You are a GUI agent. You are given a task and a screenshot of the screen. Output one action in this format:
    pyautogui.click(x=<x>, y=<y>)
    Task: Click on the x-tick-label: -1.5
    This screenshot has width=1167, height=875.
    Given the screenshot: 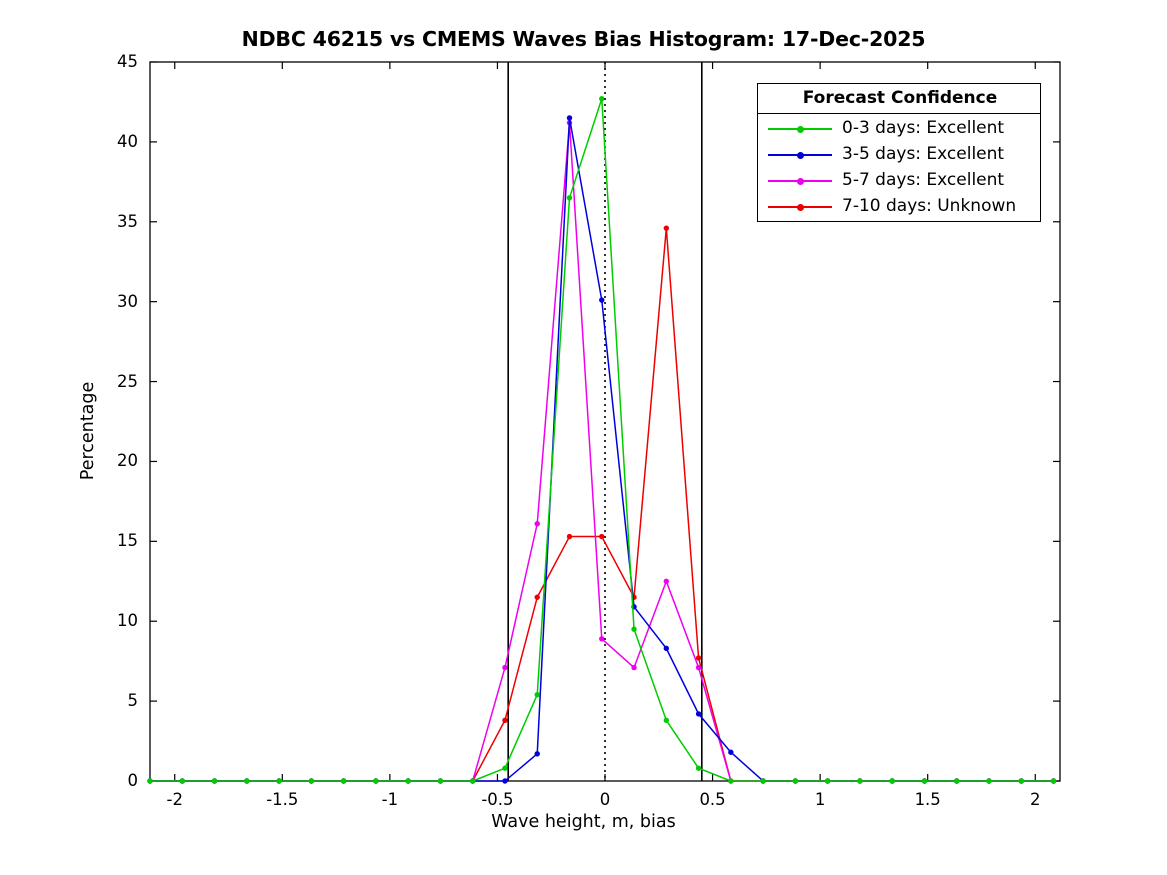 What is the action you would take?
    pyautogui.click(x=282, y=799)
    